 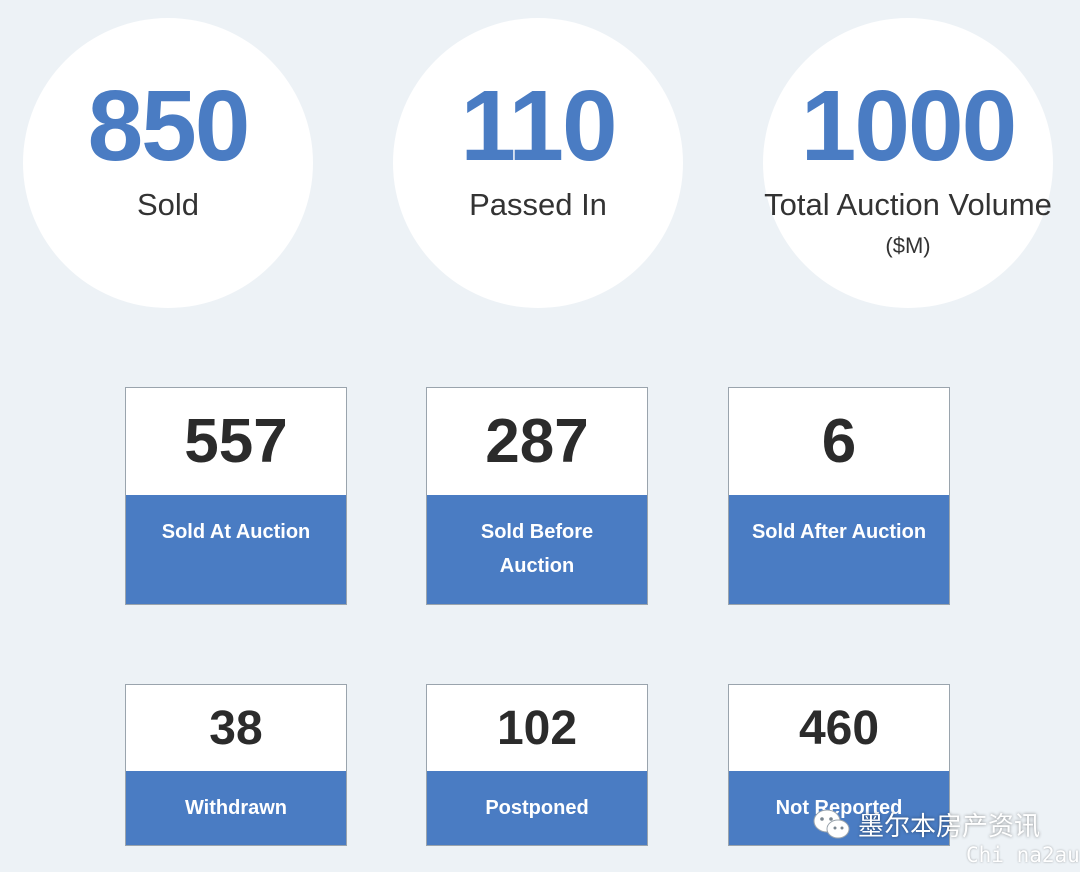 I want to click on summary-sold-value: 850, so click(x=169, y=126).